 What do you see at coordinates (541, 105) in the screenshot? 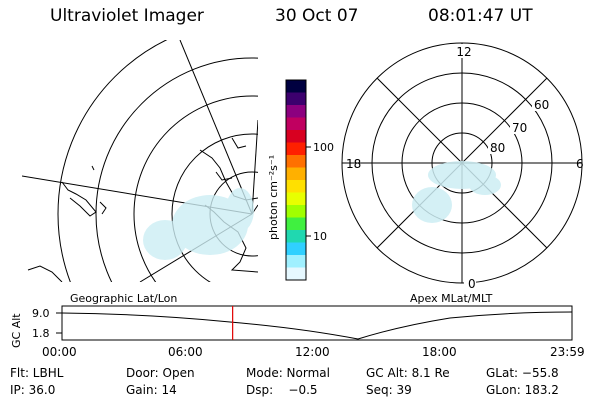
I see `lat-label-60: 60` at bounding box center [541, 105].